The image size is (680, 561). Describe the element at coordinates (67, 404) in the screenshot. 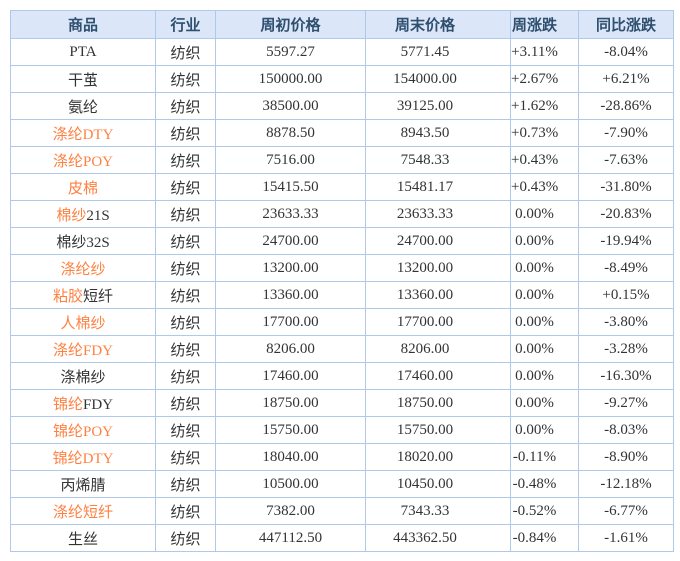

I see `product-link: 锦纶` at that location.